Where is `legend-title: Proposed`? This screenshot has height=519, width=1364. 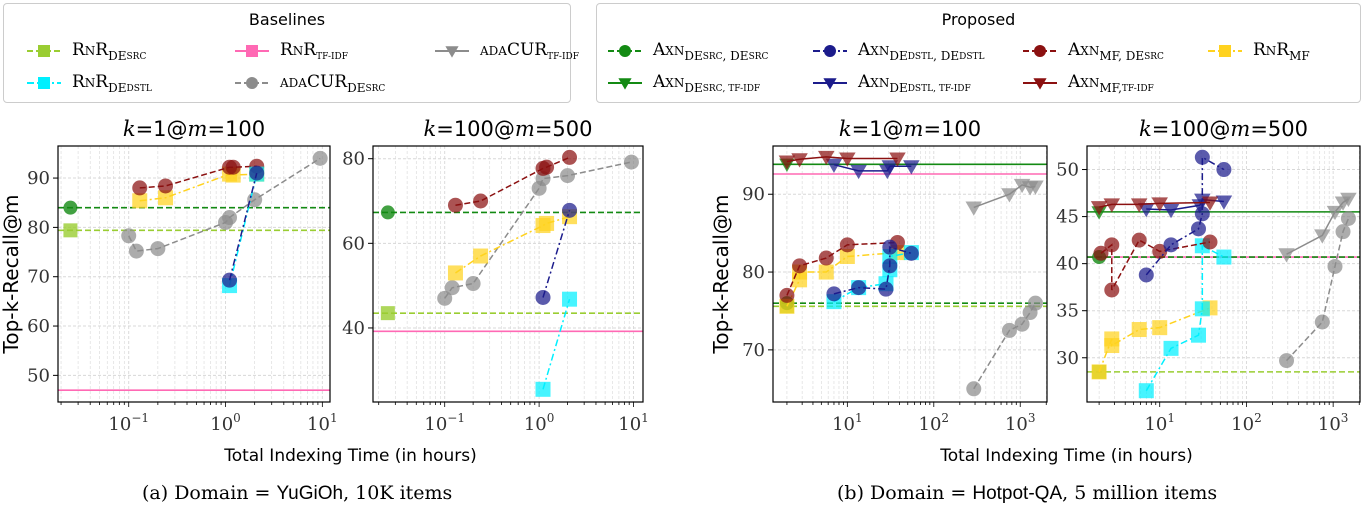
legend-title: Proposed is located at coordinates (978, 19).